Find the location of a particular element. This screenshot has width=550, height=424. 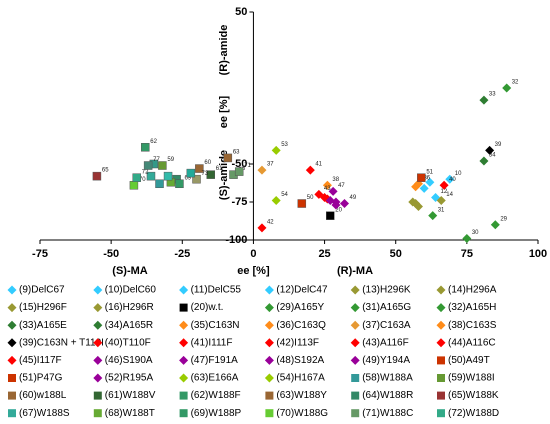

point-label: 49 is located at coordinates (352, 198).